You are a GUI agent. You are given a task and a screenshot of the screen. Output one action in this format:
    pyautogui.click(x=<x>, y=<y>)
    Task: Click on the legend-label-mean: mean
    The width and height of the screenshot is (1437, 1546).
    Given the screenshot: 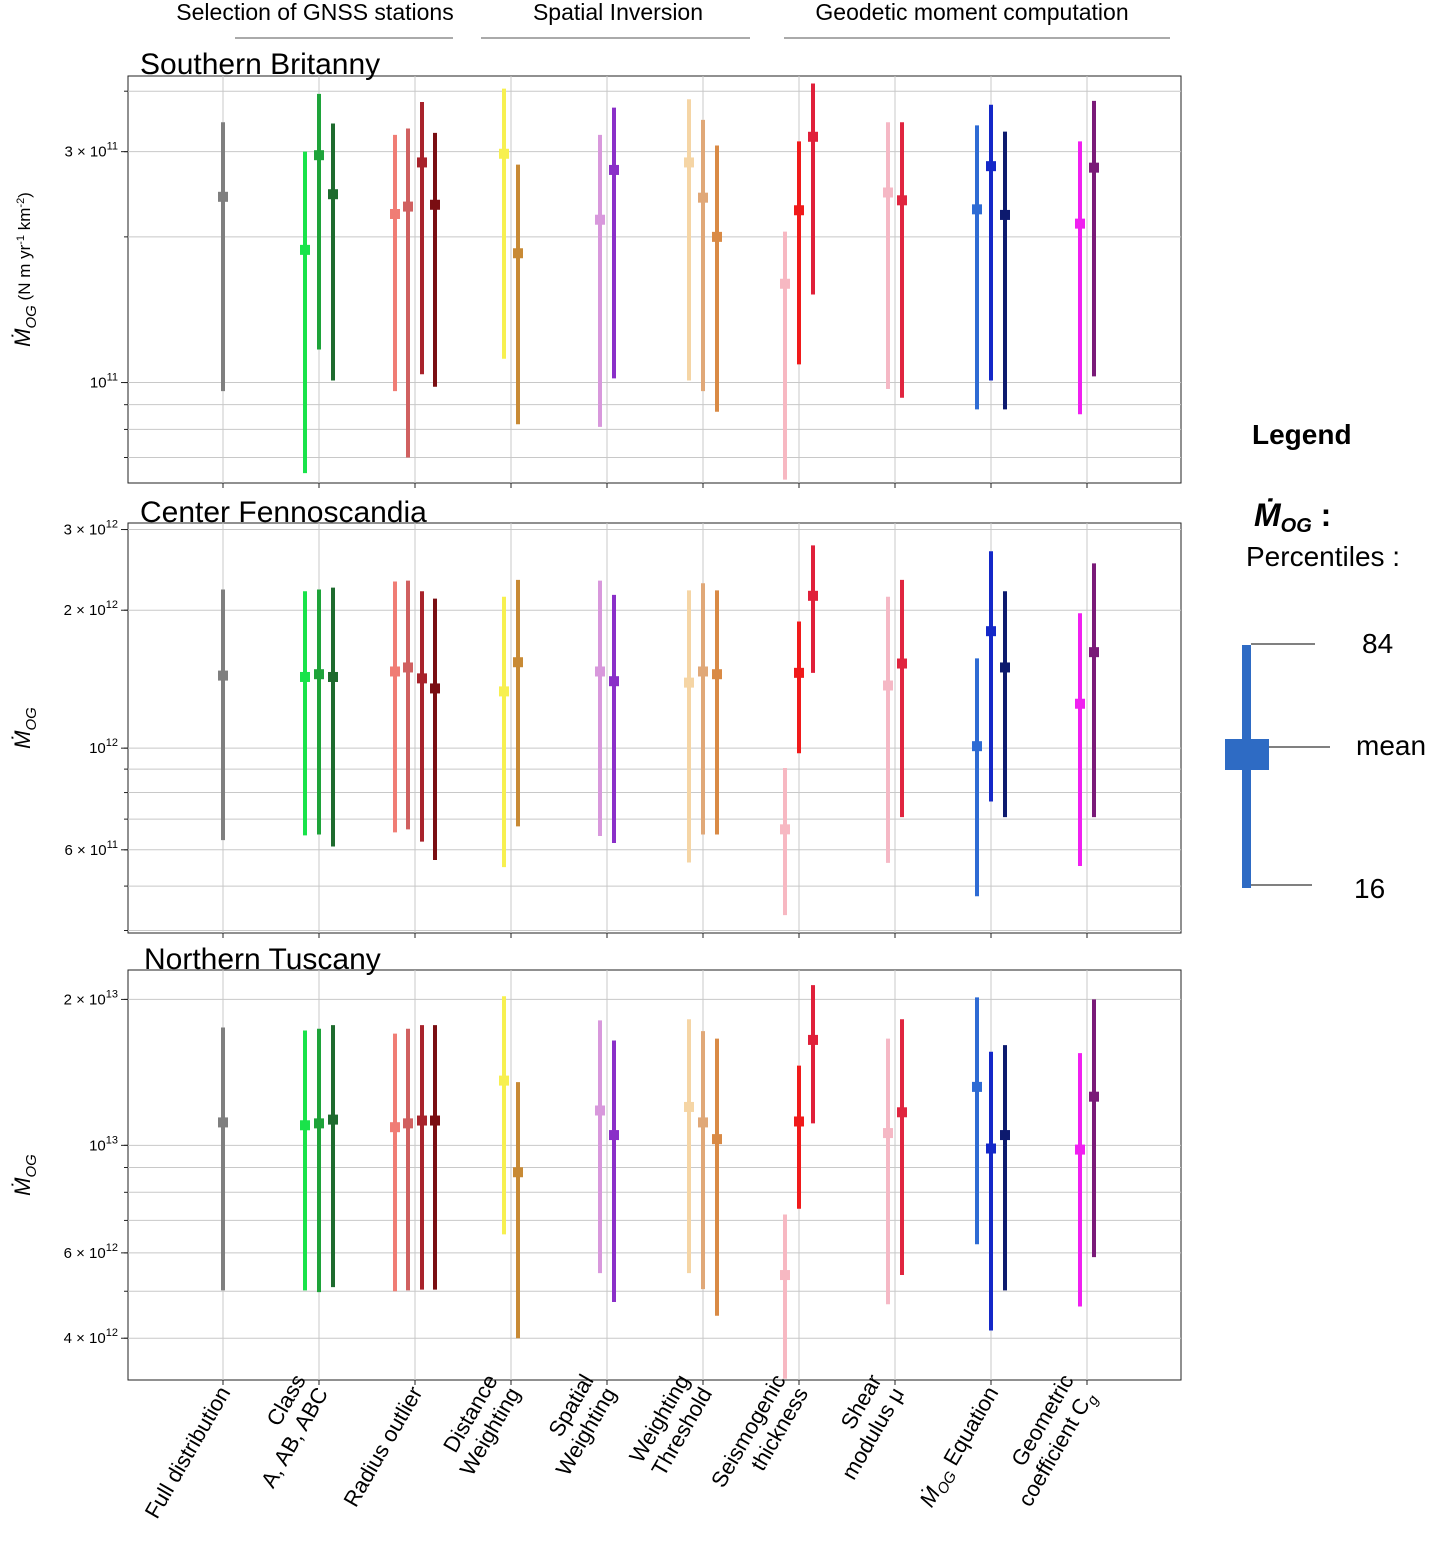 What is the action you would take?
    pyautogui.click(x=1391, y=745)
    